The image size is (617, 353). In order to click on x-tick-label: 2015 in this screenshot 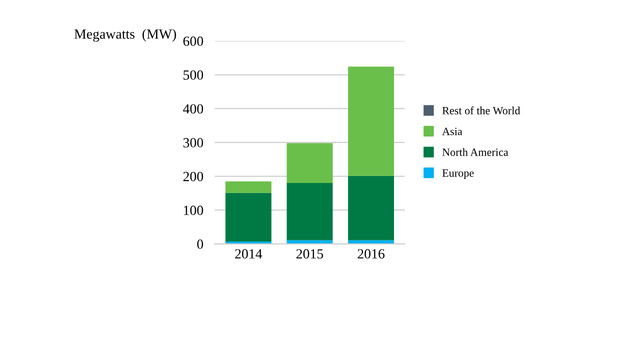, I will do `click(310, 254)`.